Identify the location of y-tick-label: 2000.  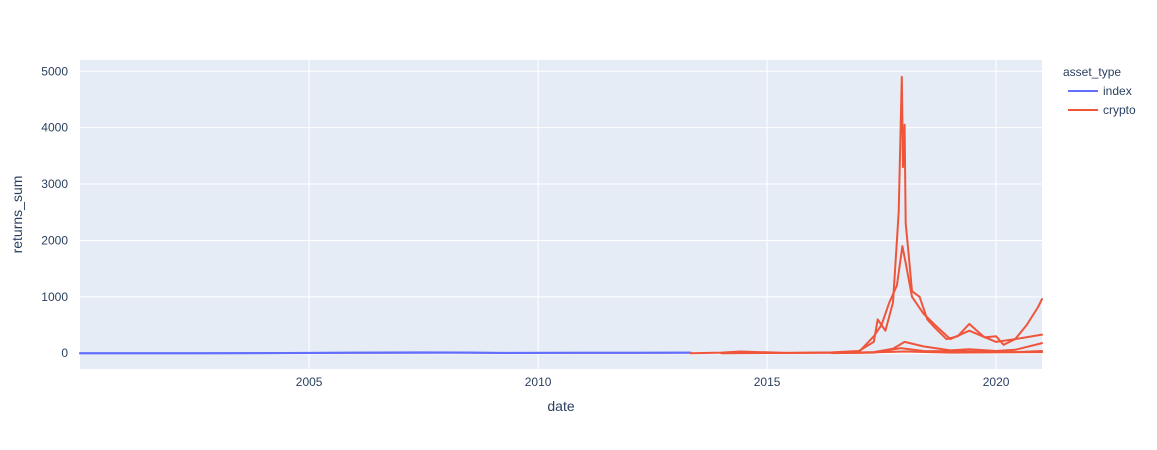
(54, 240).